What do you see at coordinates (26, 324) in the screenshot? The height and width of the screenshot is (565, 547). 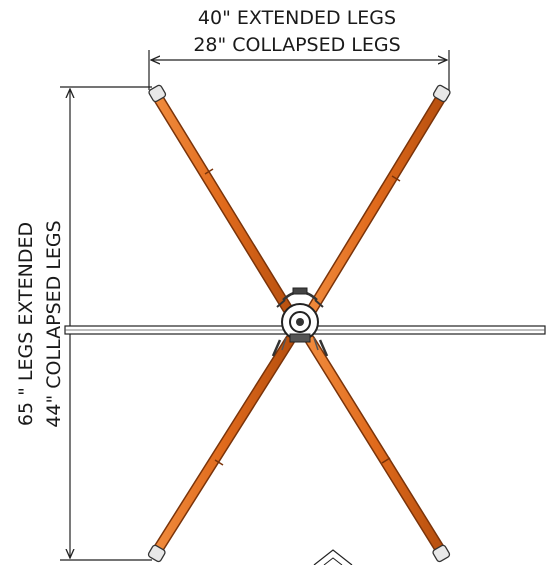 I see `height-extended-label: 65 " LEGS EXTENDED` at bounding box center [26, 324].